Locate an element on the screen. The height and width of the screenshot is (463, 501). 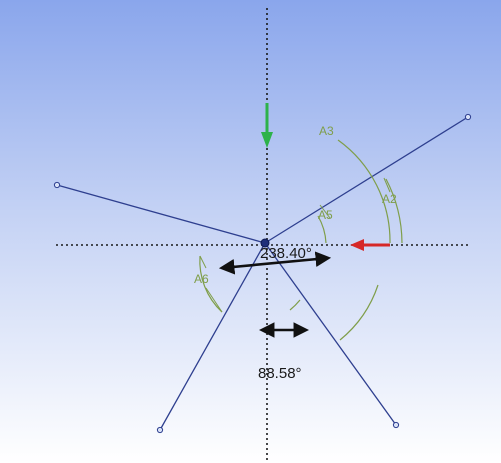
angle-label-a5: A5 is located at coordinates (325, 215).